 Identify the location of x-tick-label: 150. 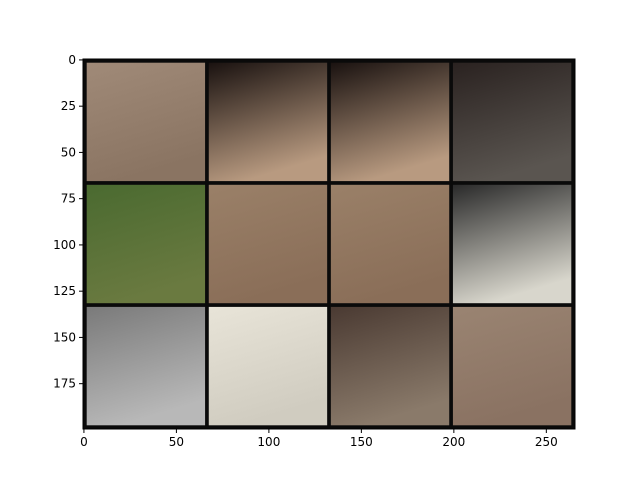
(361, 442).